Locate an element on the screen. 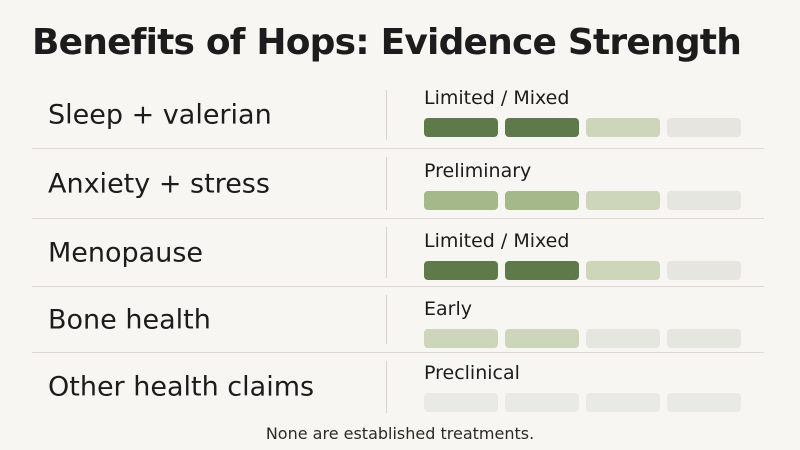  row-label: Sleep + valerian is located at coordinates (160, 115).